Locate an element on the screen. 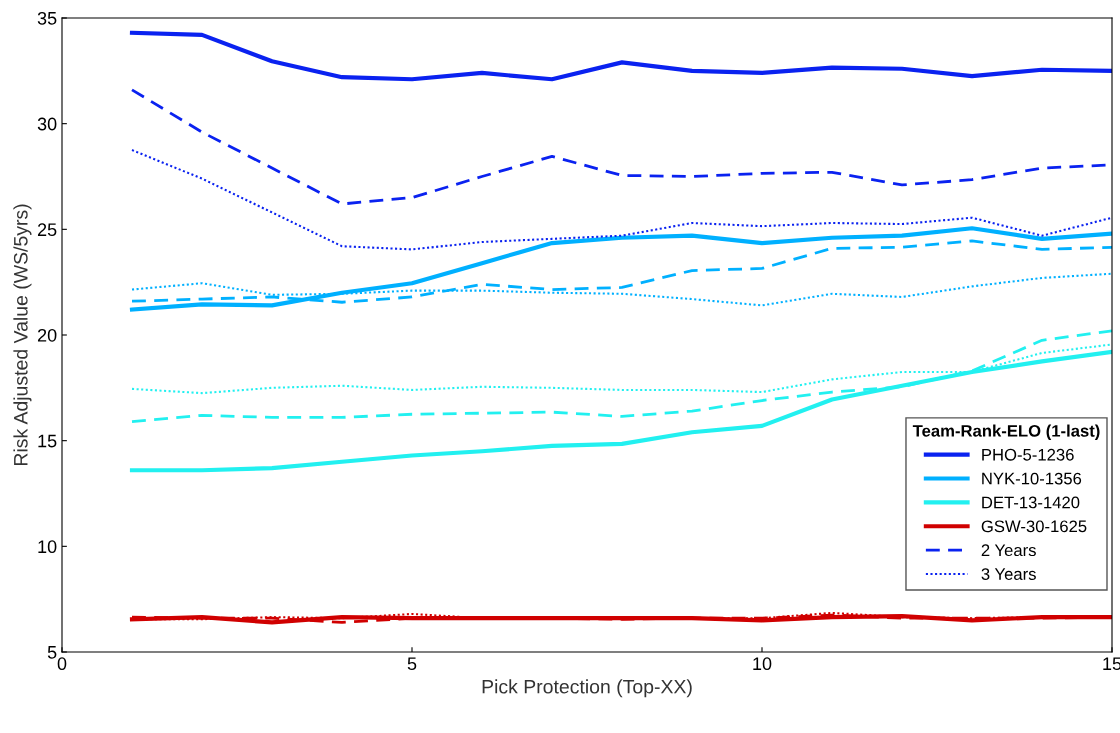 The width and height of the screenshot is (1120, 733). x-axis-title: Pick Protection (Top-XX) is located at coordinates (587, 688).